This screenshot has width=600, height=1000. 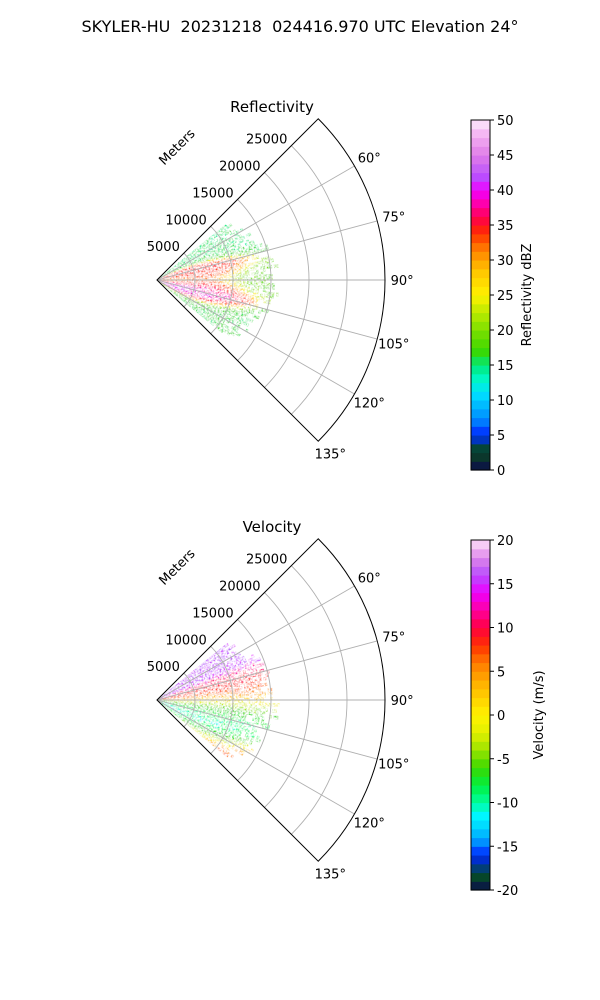 I want to click on velocity-azimuth-tick-label: 105°, so click(x=393, y=764).